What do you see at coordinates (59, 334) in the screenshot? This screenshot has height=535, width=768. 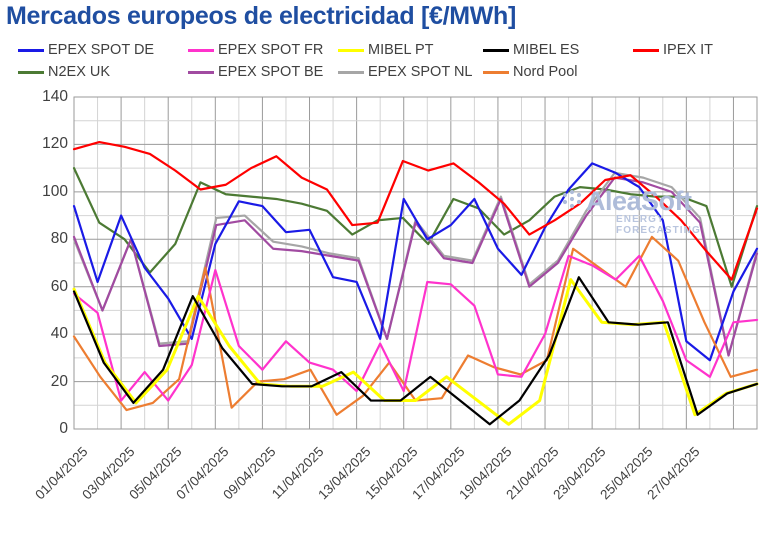 I see `y-tick-label: 40` at bounding box center [59, 334].